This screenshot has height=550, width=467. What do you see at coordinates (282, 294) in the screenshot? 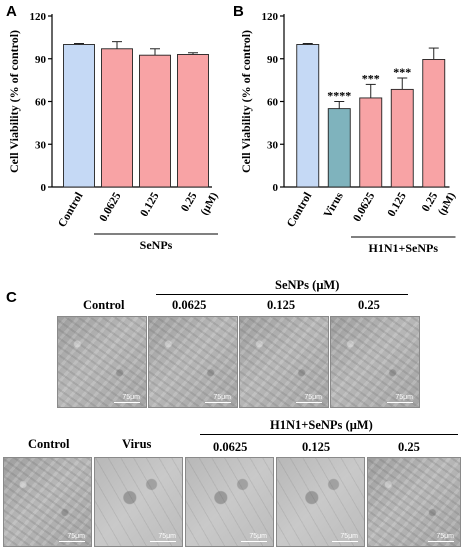
I see `row1-group-line` at bounding box center [282, 294].